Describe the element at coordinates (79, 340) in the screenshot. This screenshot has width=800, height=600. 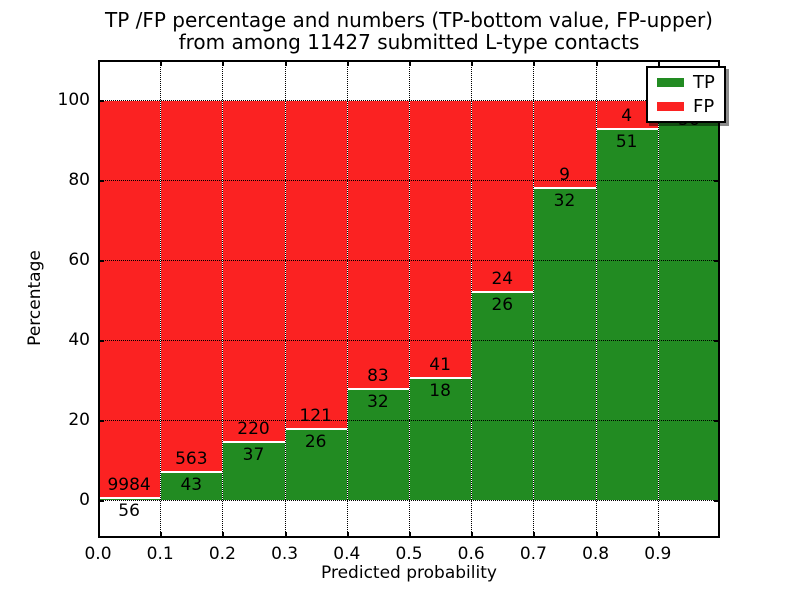
I see `y-tick-label: 40` at that location.